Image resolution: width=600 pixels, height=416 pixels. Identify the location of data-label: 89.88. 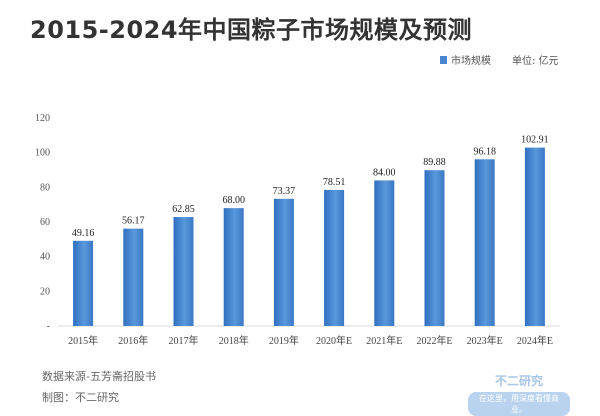
(434, 162).